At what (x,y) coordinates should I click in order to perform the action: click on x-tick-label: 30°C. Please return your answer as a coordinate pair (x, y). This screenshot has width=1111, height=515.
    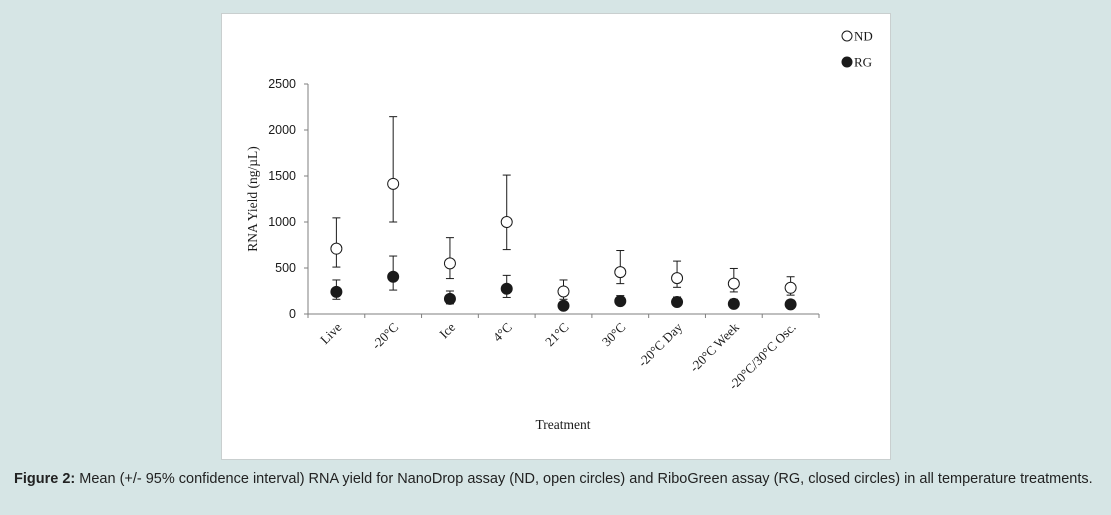
    Looking at the image, I should click on (614, 335).